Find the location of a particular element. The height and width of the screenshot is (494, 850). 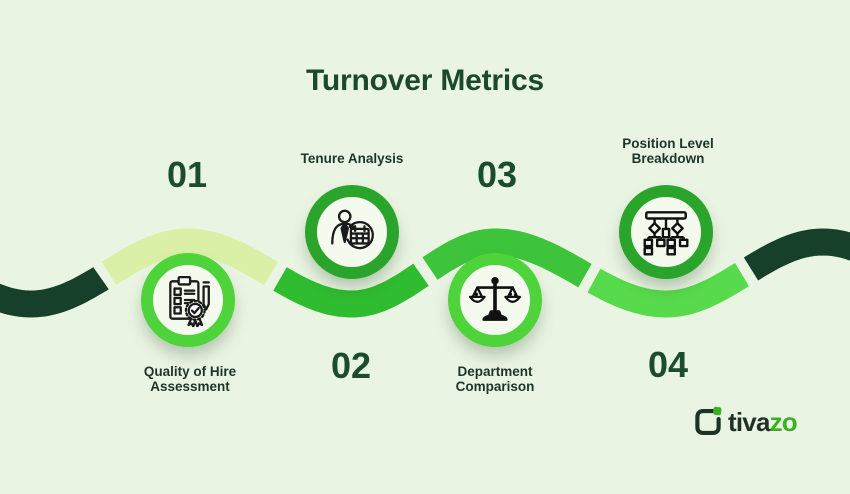

wave-segment-valley-4-lightgreen is located at coordinates (668, 290).